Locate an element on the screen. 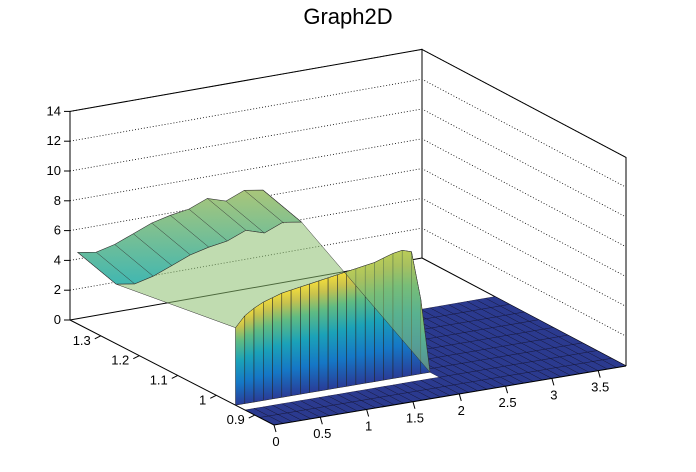 The width and height of the screenshot is (696, 472). x-axis-ticks: 0 0.5 1 1.5 2 2.5 3 3.5 is located at coordinates (440, 409).